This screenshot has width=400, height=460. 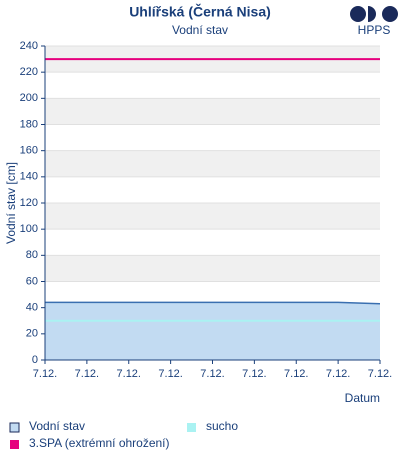 I want to click on y-tick-label: 160, so click(x=29, y=151).